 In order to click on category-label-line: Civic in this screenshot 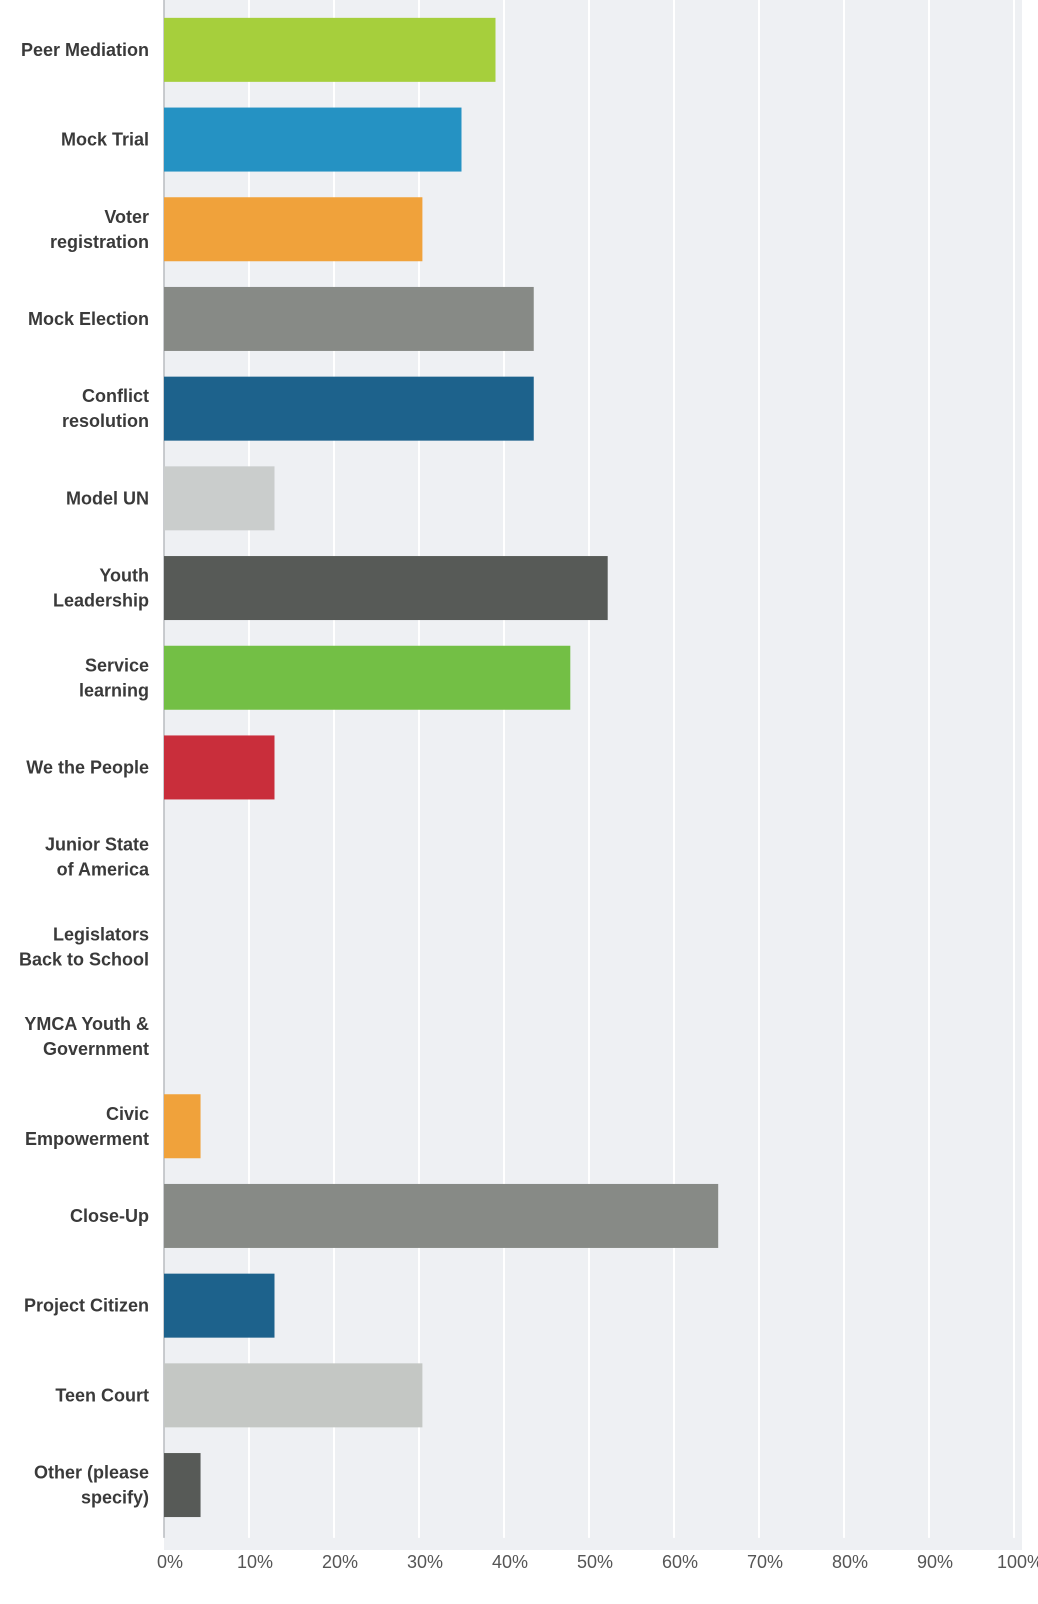, I will do `click(127, 1114)`.